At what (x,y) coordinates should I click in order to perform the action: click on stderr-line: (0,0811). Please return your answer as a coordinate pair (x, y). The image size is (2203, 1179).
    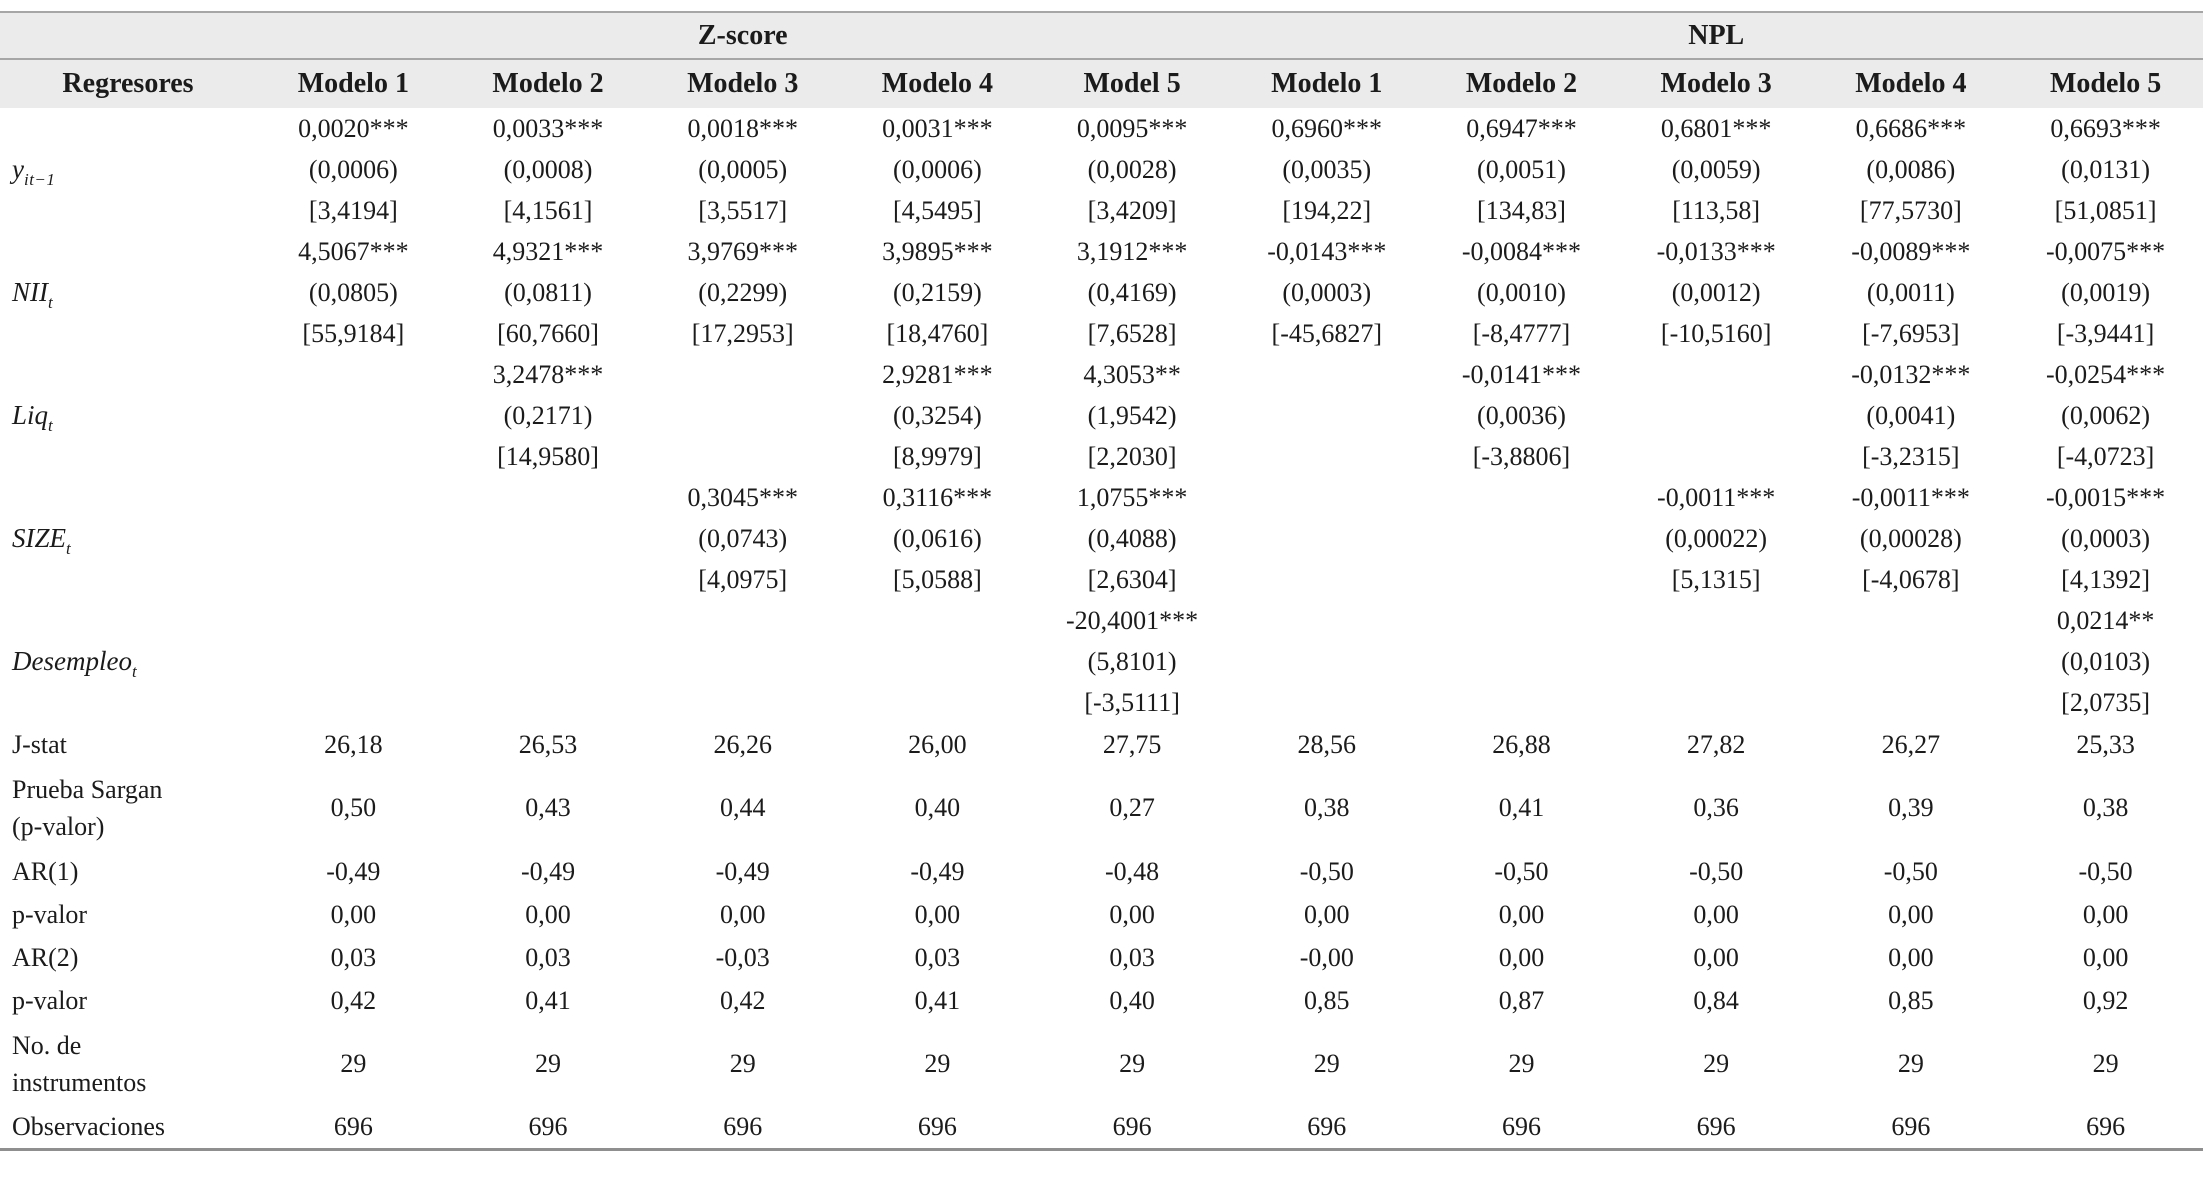
    Looking at the image, I should click on (548, 292).